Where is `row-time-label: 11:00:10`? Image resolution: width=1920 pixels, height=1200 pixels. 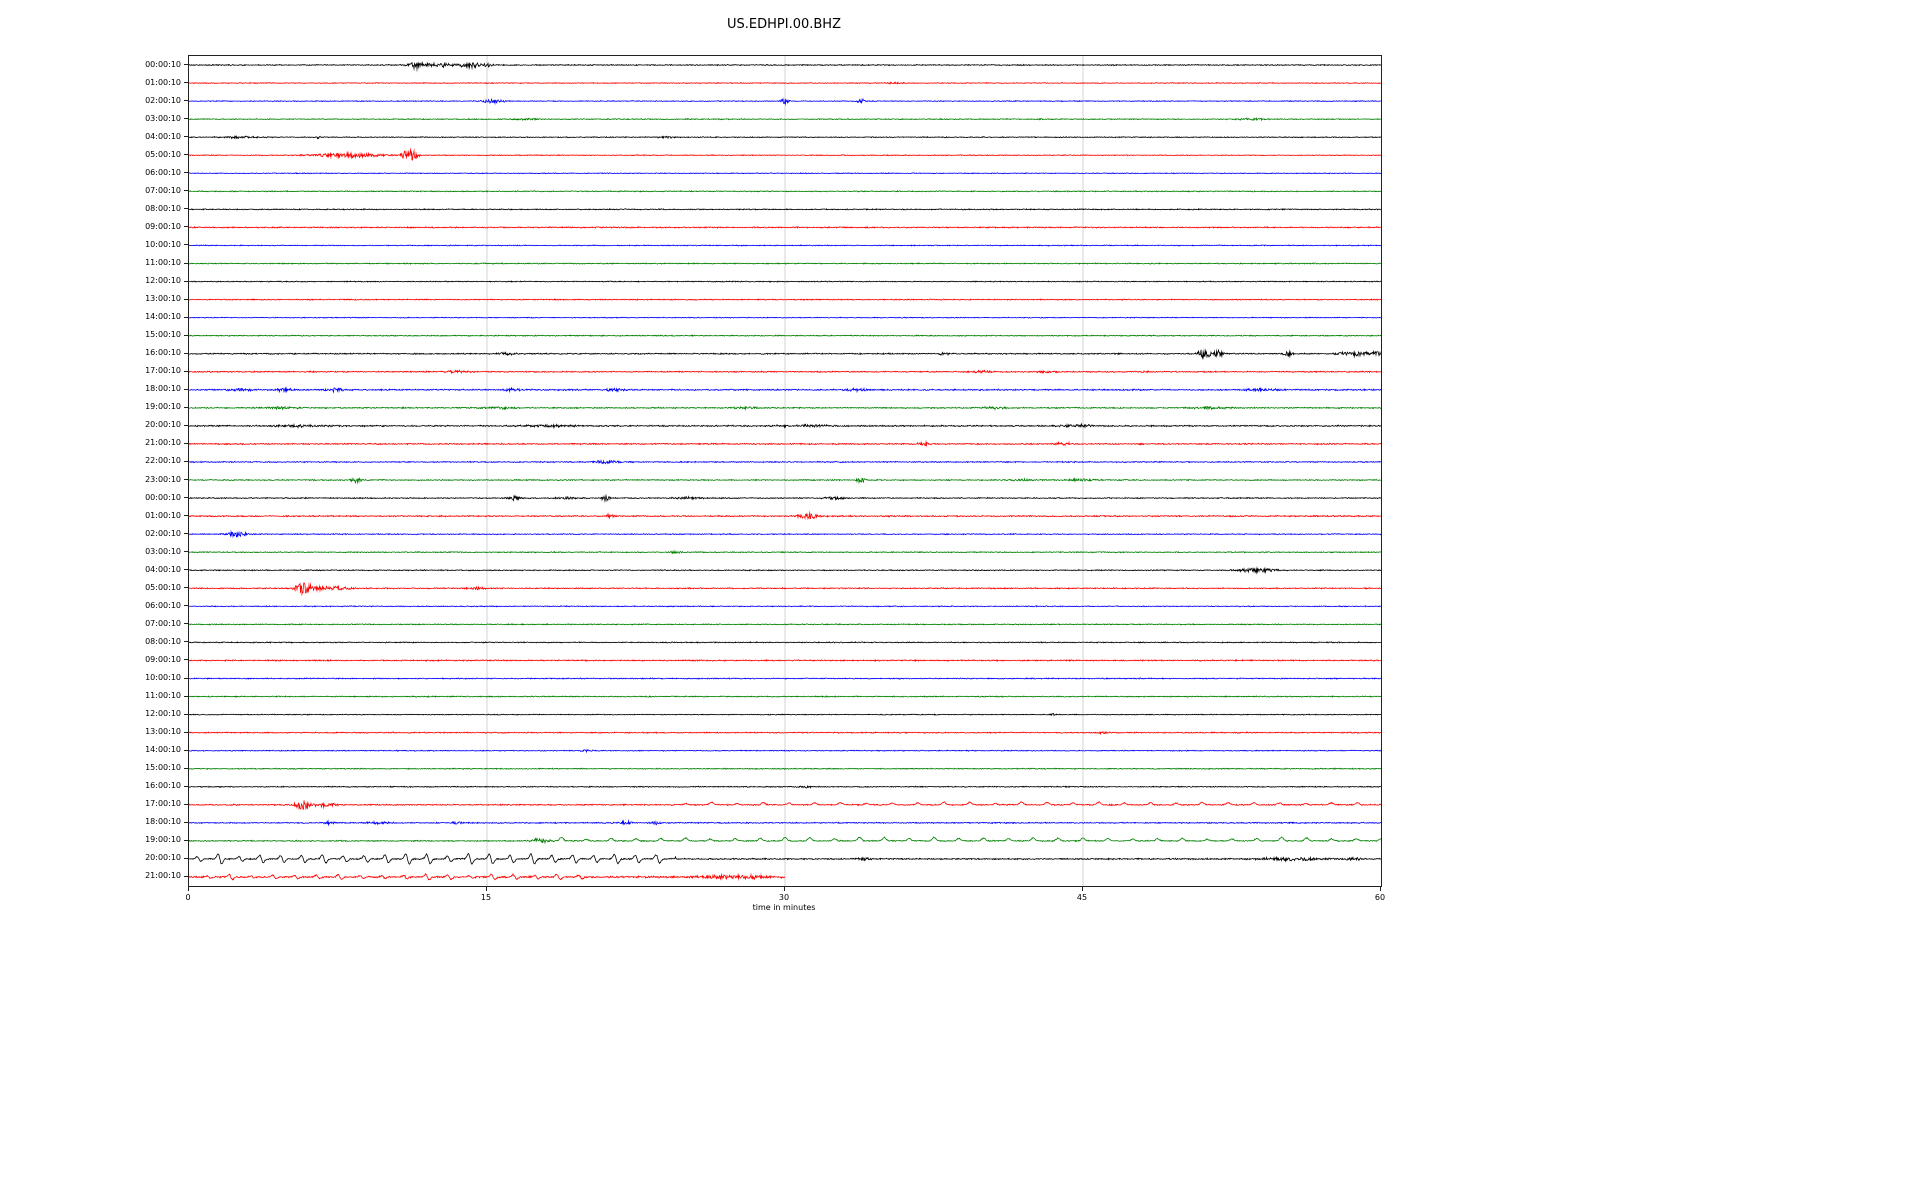 row-time-label: 11:00:10 is located at coordinates (163, 696).